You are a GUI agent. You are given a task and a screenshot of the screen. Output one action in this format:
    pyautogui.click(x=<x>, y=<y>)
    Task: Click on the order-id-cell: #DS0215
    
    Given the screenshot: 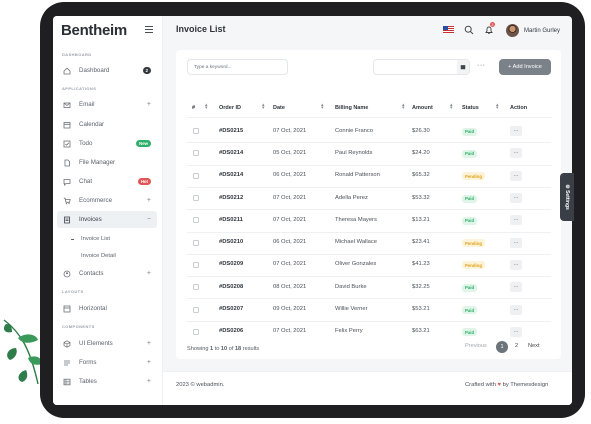 What is the action you would take?
    pyautogui.click(x=231, y=130)
    